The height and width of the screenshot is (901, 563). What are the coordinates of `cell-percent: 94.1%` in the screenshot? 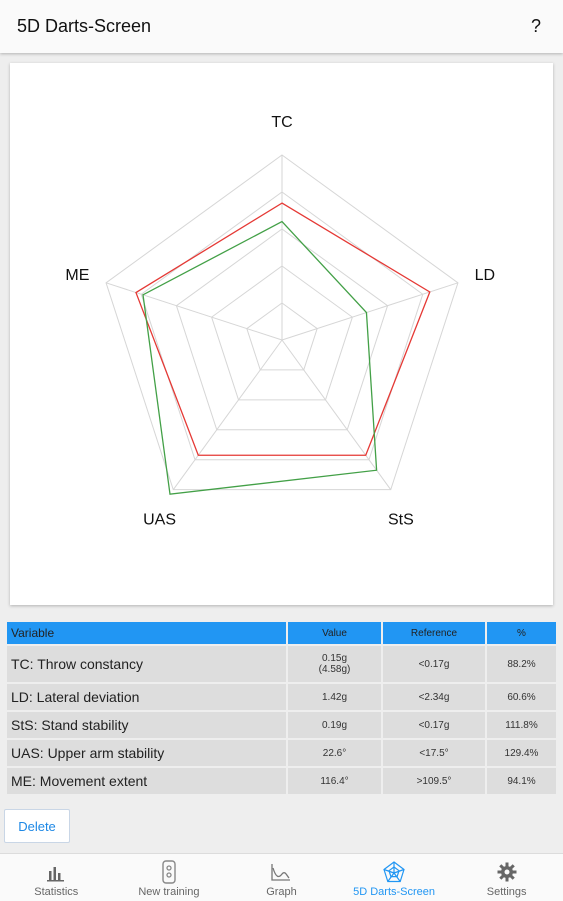 It's located at (521, 781).